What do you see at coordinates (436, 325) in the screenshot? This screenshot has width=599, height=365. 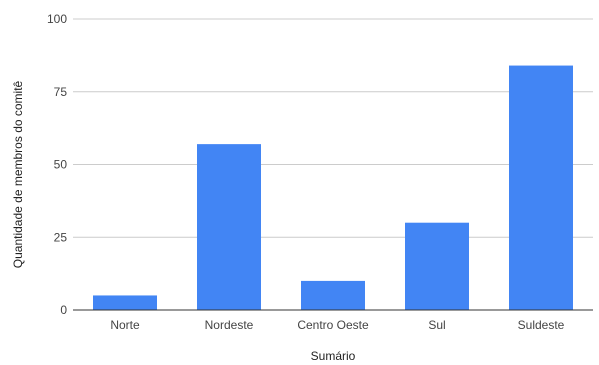 I see `x-tick-label: Sul` at bounding box center [436, 325].